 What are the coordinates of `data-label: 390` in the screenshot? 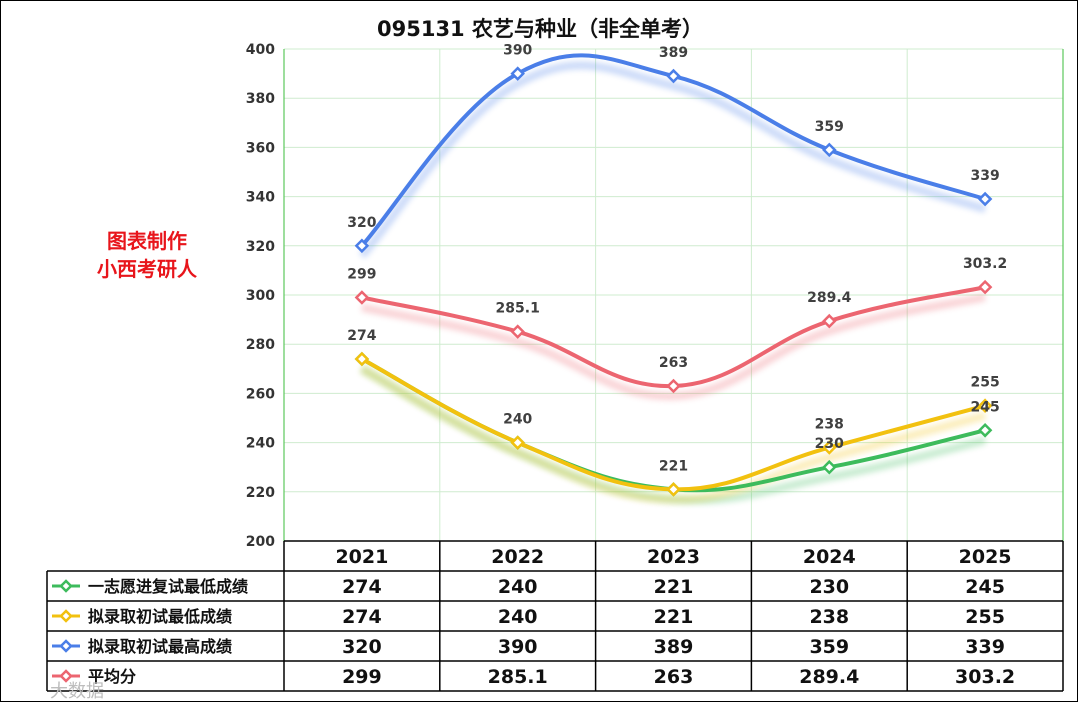 It's located at (517, 51).